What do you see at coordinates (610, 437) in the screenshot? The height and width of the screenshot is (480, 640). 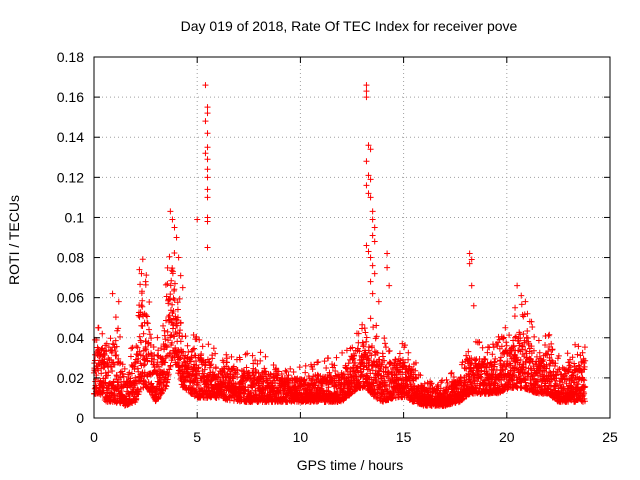 I see `x-tick-label: 25` at bounding box center [610, 437].